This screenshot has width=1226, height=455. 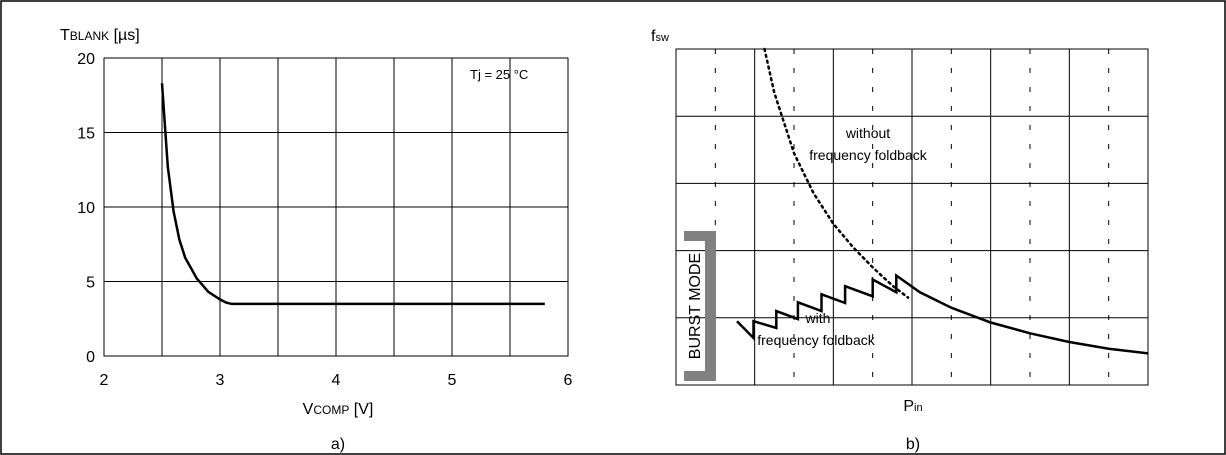 What do you see at coordinates (338, 444) in the screenshot?
I see `chart-a-panel-label: a)` at bounding box center [338, 444].